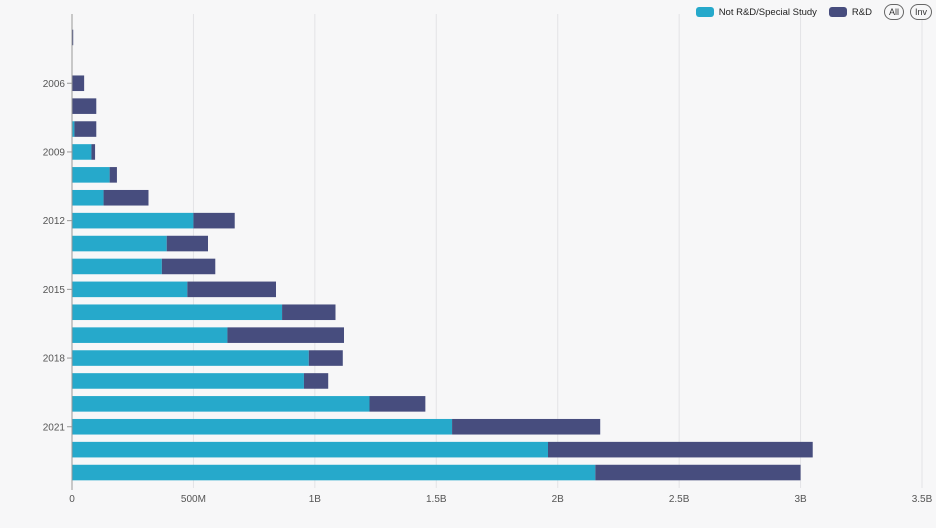 The image size is (936, 528). Describe the element at coordinates (54, 359) in the screenshot. I see `y-tick-label: 2018` at that location.